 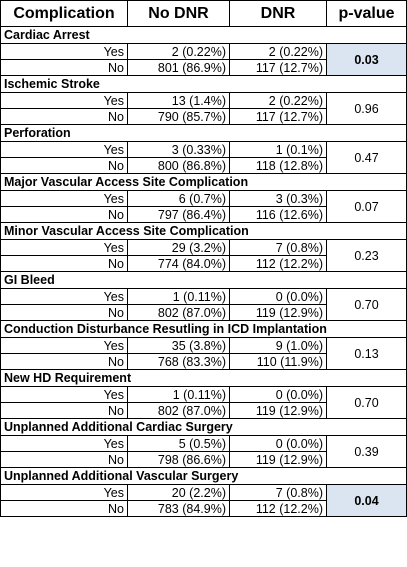 I want to click on group-title-row: Unplanned Additional Cardiac Surgery, so click(x=203, y=427).